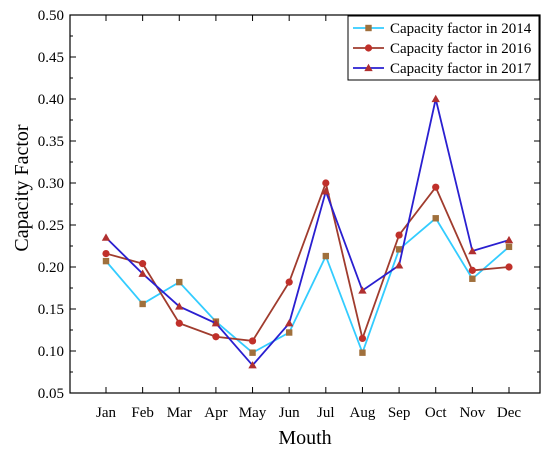  Describe the element at coordinates (399, 413) in the screenshot. I see `x-tick-label: Sep` at that location.